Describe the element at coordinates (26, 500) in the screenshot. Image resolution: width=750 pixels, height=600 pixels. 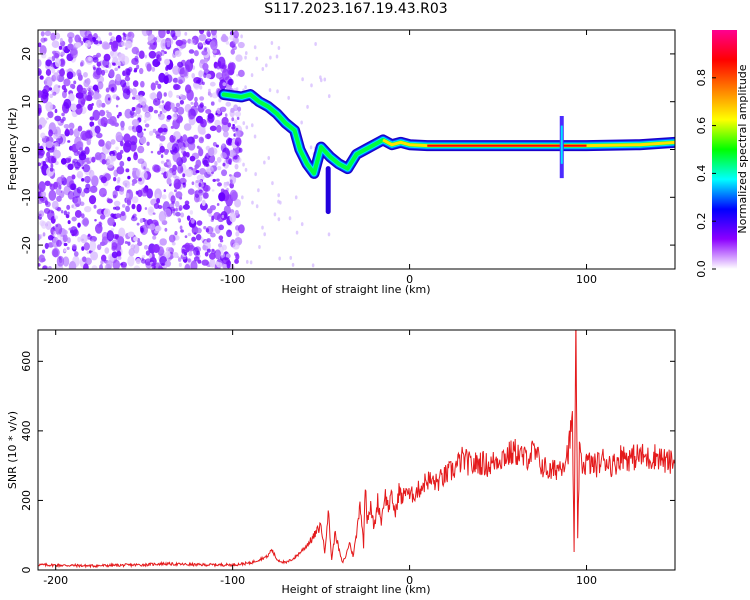
I see `snr-y-tick-label: 200` at that location.